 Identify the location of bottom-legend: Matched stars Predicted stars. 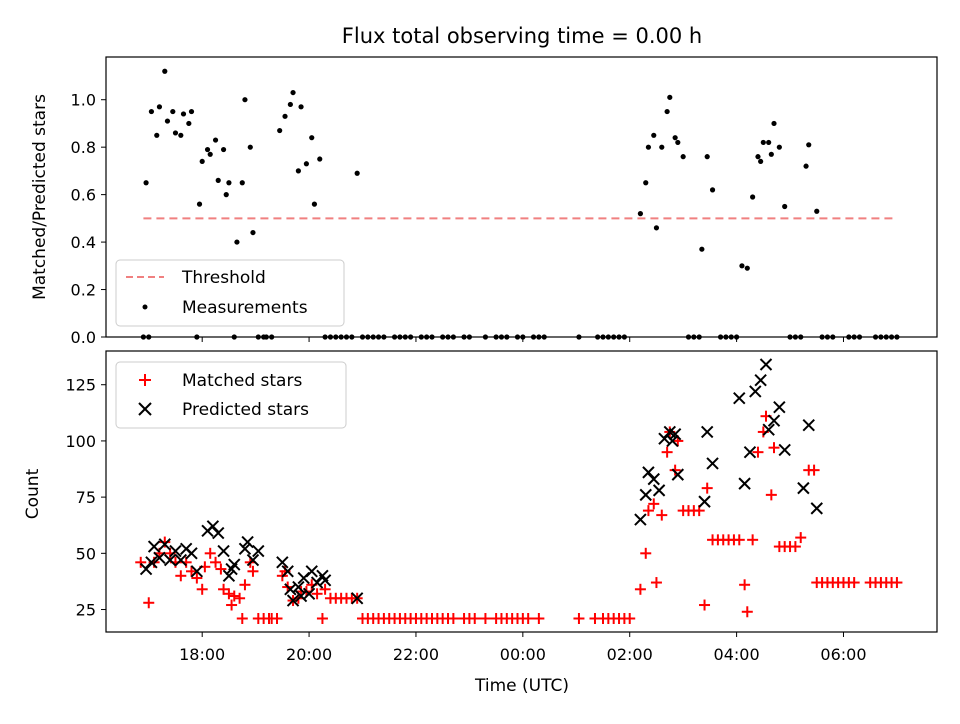
(231, 395).